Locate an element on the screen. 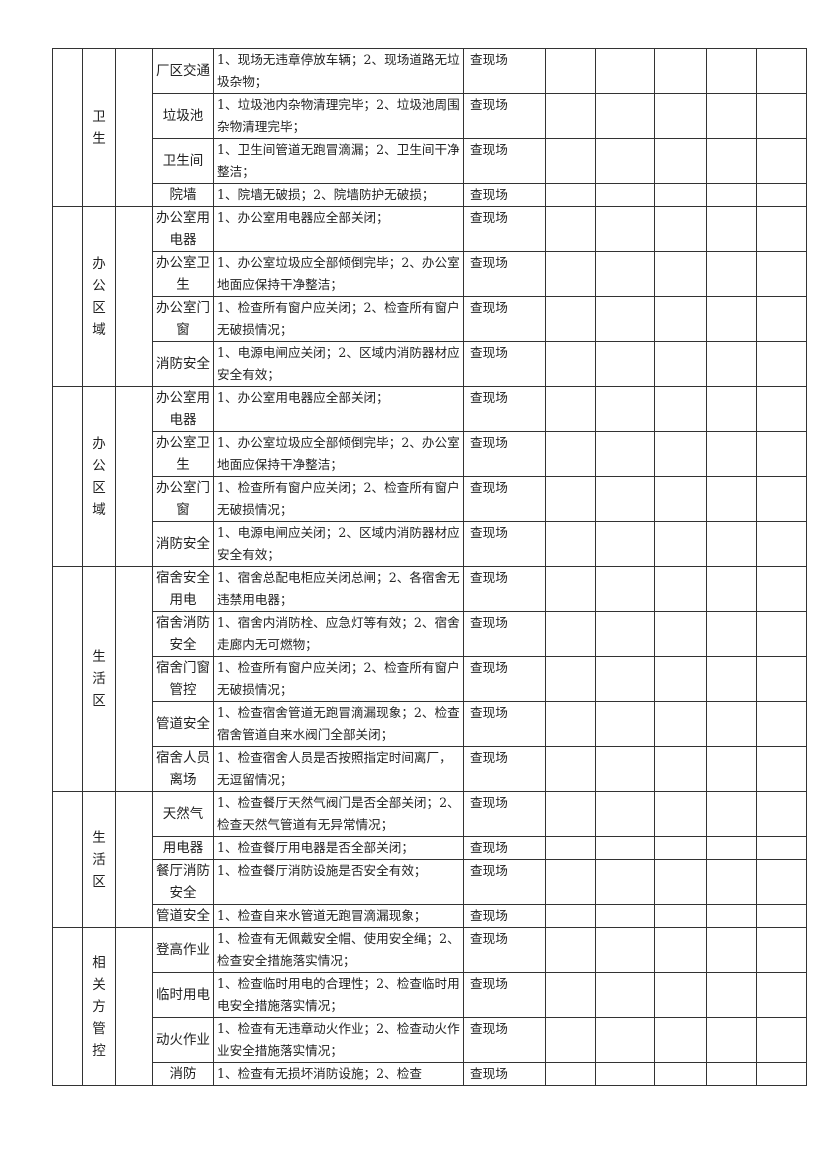 This screenshot has width=830, height=1174. table-row: 宿舍门窗管控 1、检查所有窗户应关闭；2、检查所有窗户无破损情况； 查现场 is located at coordinates (430, 679).